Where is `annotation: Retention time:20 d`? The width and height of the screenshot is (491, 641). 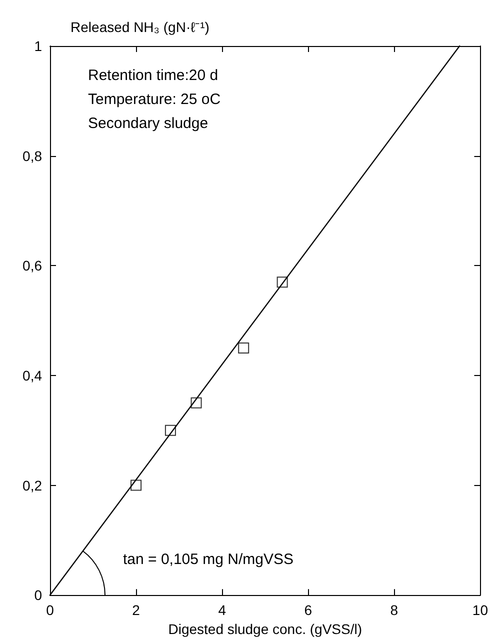 annotation: Retention time:20 d is located at coordinates (153, 75).